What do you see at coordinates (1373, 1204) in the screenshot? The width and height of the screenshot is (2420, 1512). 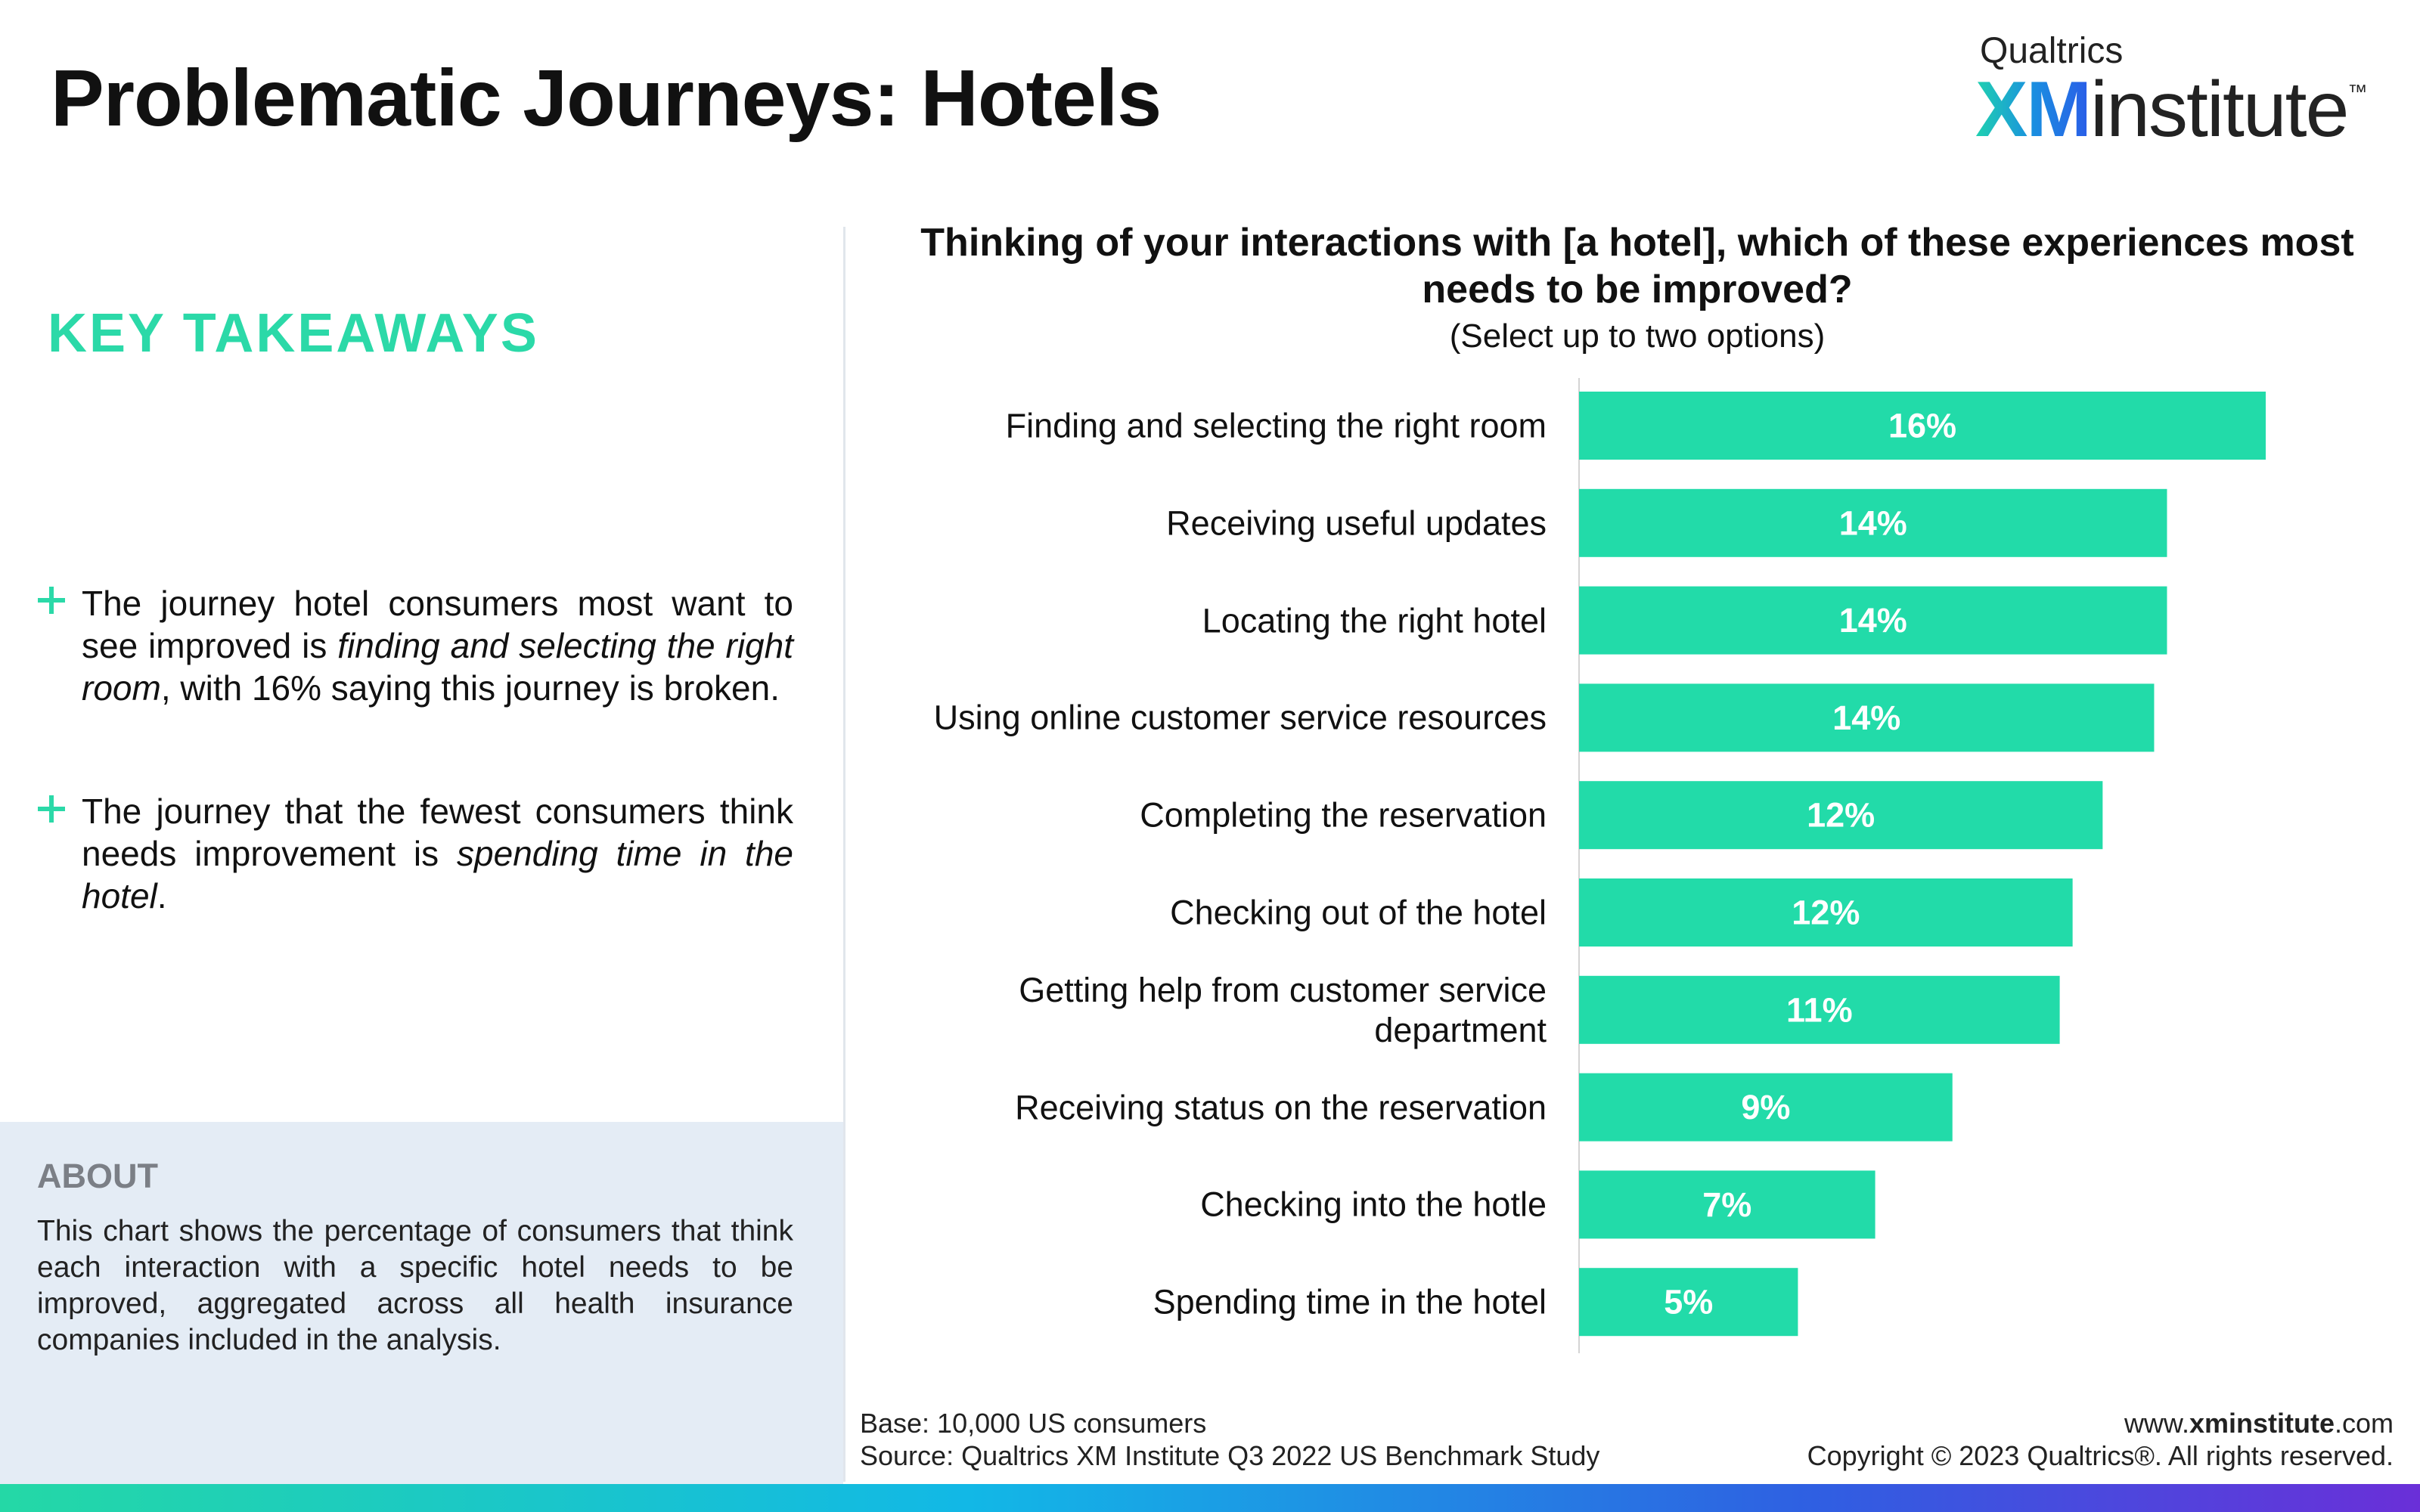 I see `category-label: Checking into the hotle` at bounding box center [1373, 1204].